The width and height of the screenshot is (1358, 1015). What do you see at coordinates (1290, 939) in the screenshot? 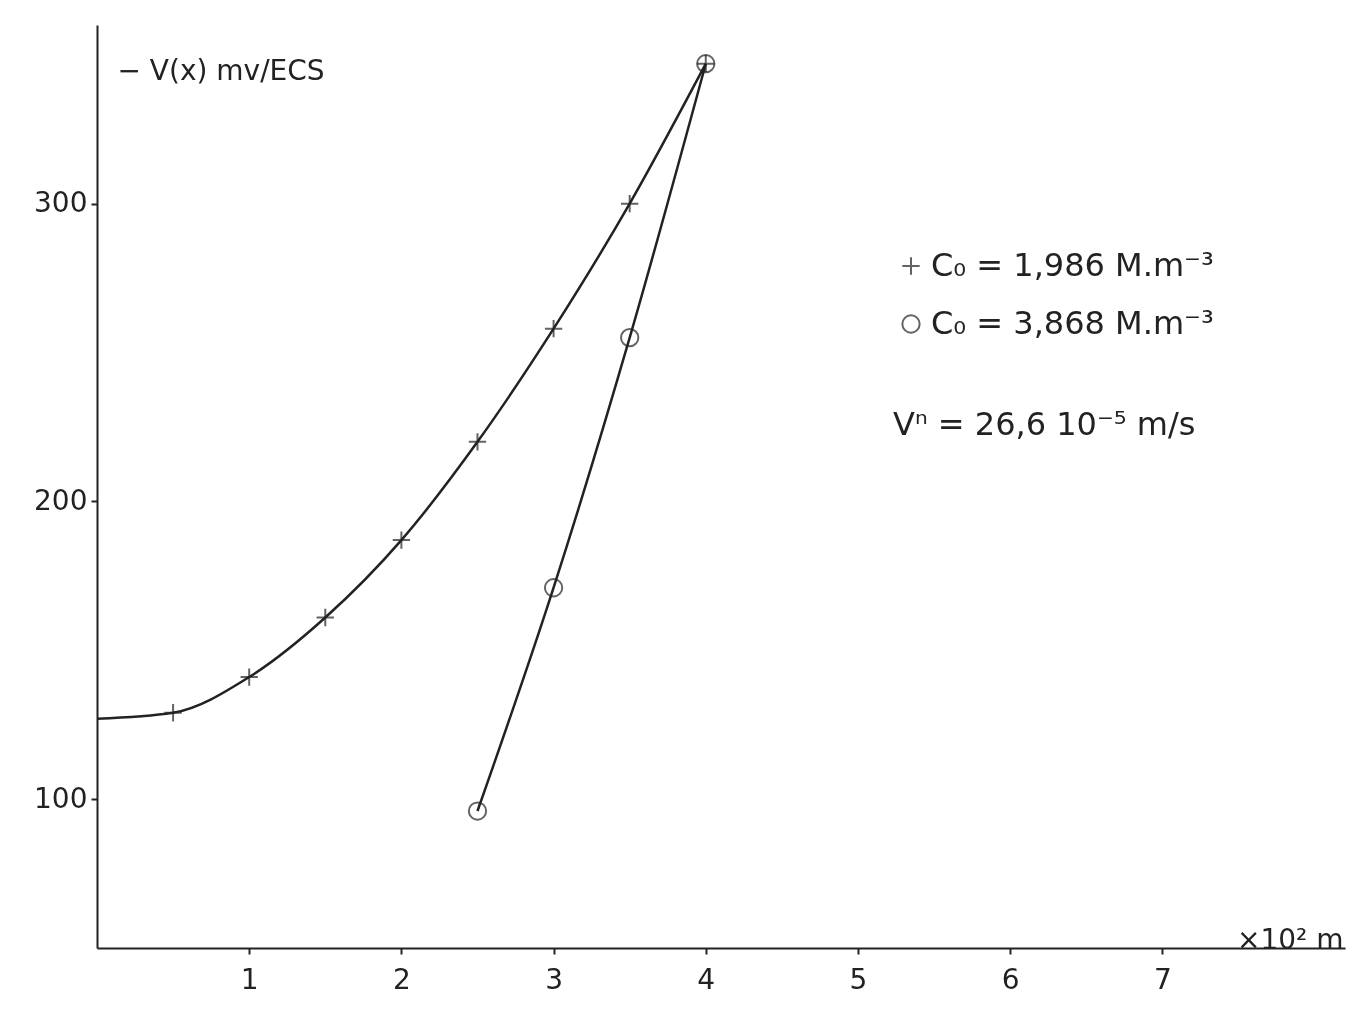
I see `x-axis-title: ×10² m` at bounding box center [1290, 939].